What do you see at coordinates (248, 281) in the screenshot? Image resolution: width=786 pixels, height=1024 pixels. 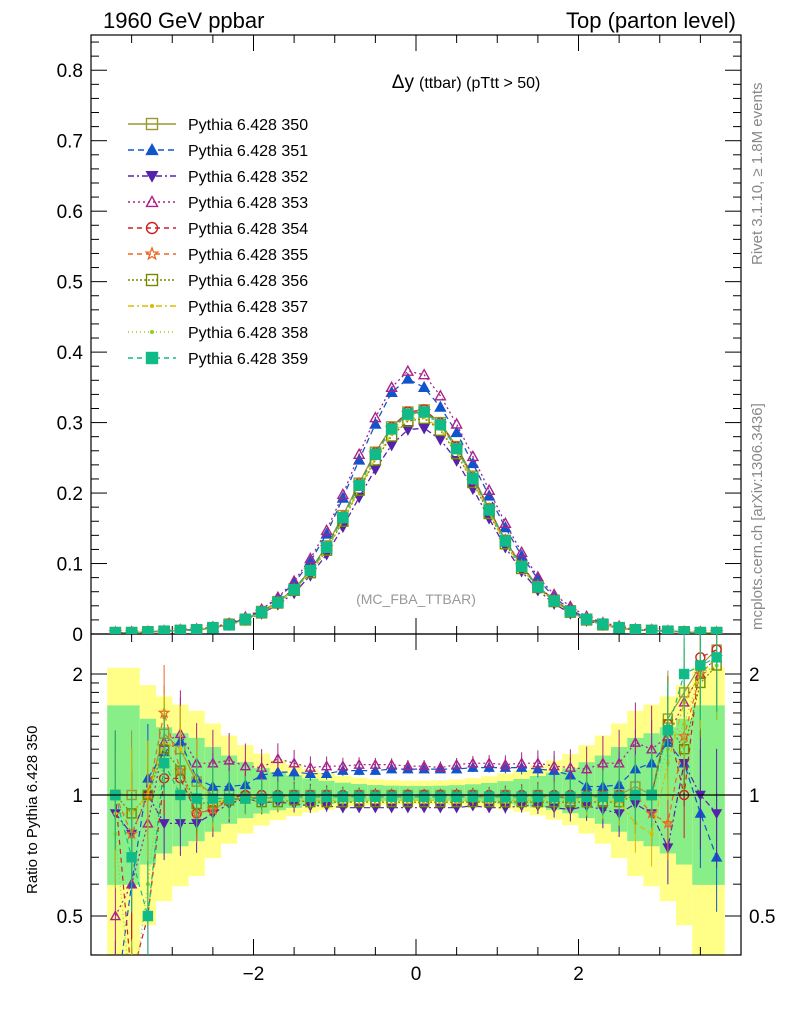 I see `legend-label: Pythia 6.428 356` at bounding box center [248, 281].